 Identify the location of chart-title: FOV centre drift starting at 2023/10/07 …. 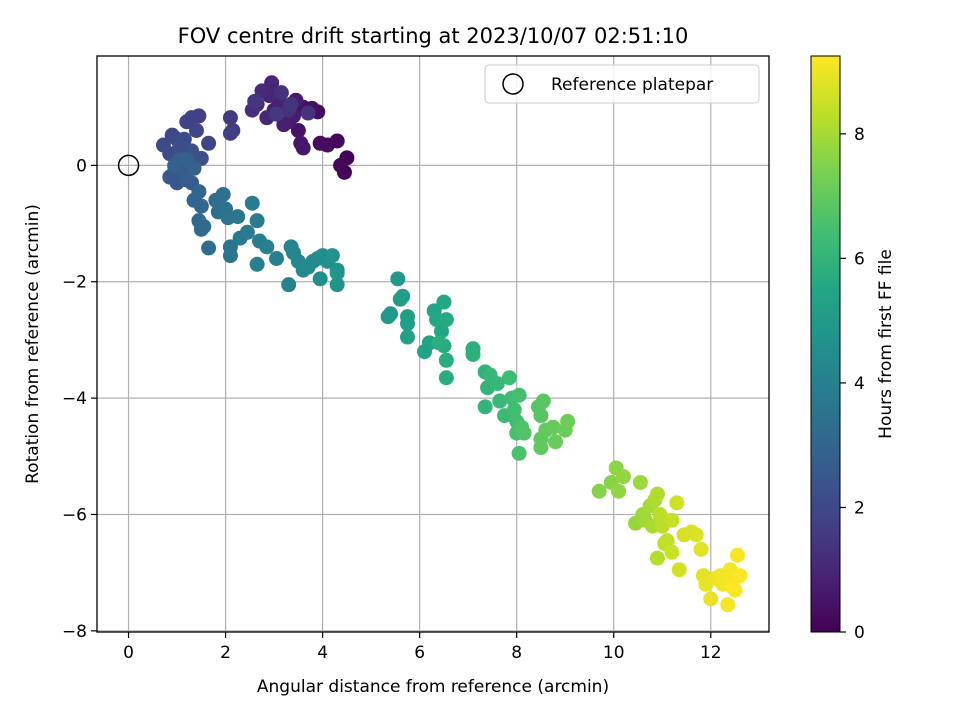
(433, 36).